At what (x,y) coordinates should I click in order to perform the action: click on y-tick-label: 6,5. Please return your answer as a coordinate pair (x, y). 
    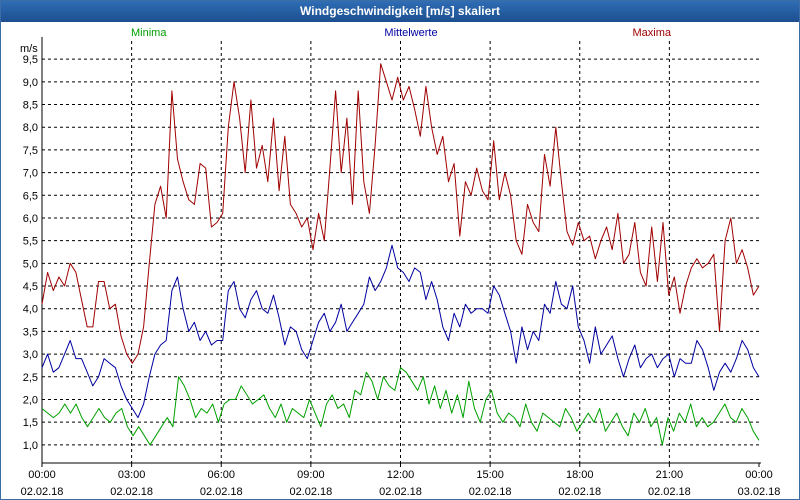
    Looking at the image, I should click on (30, 196).